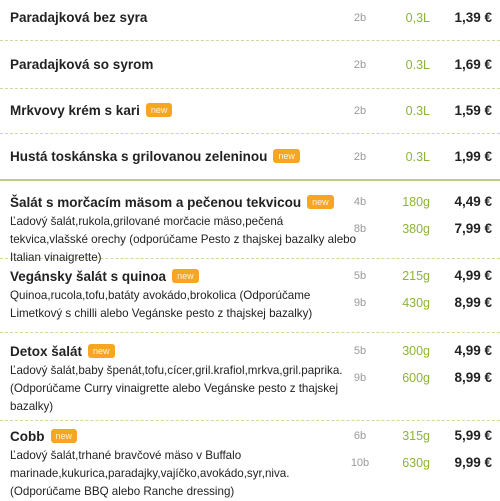  I want to click on size: 0,3L, so click(417, 18).